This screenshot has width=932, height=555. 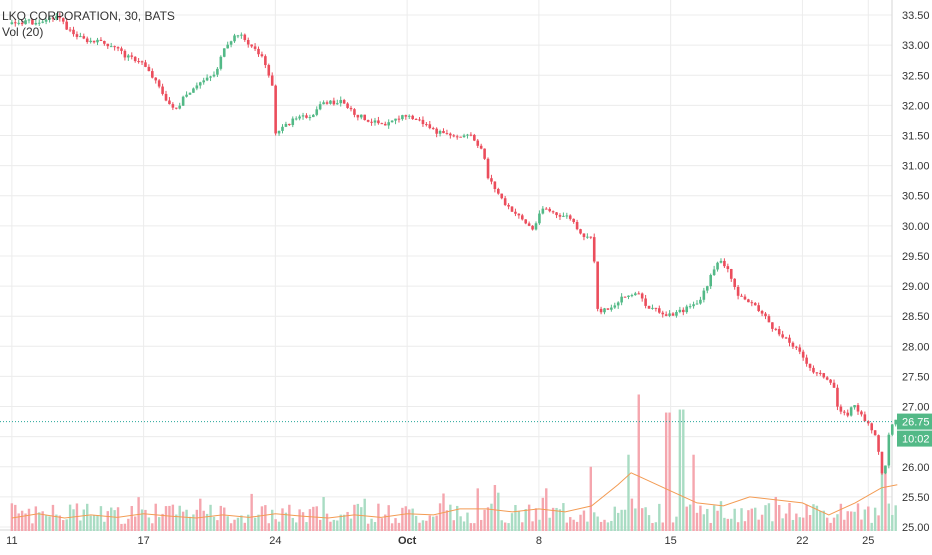 I want to click on x-tick-label: 22, so click(x=802, y=541).